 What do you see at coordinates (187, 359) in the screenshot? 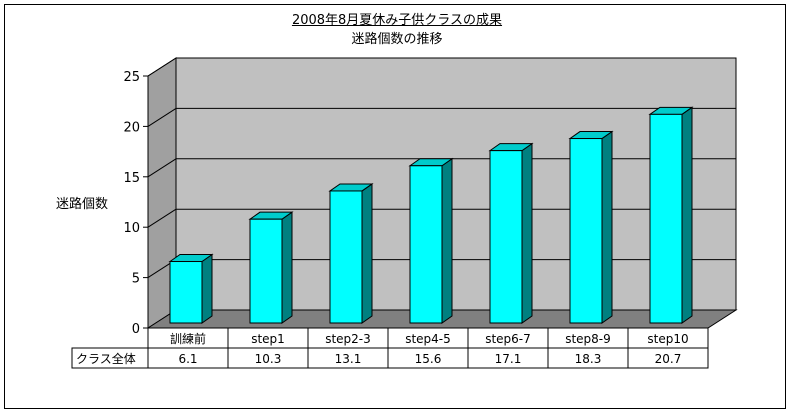
I see `data-label: 6.1` at bounding box center [187, 359].